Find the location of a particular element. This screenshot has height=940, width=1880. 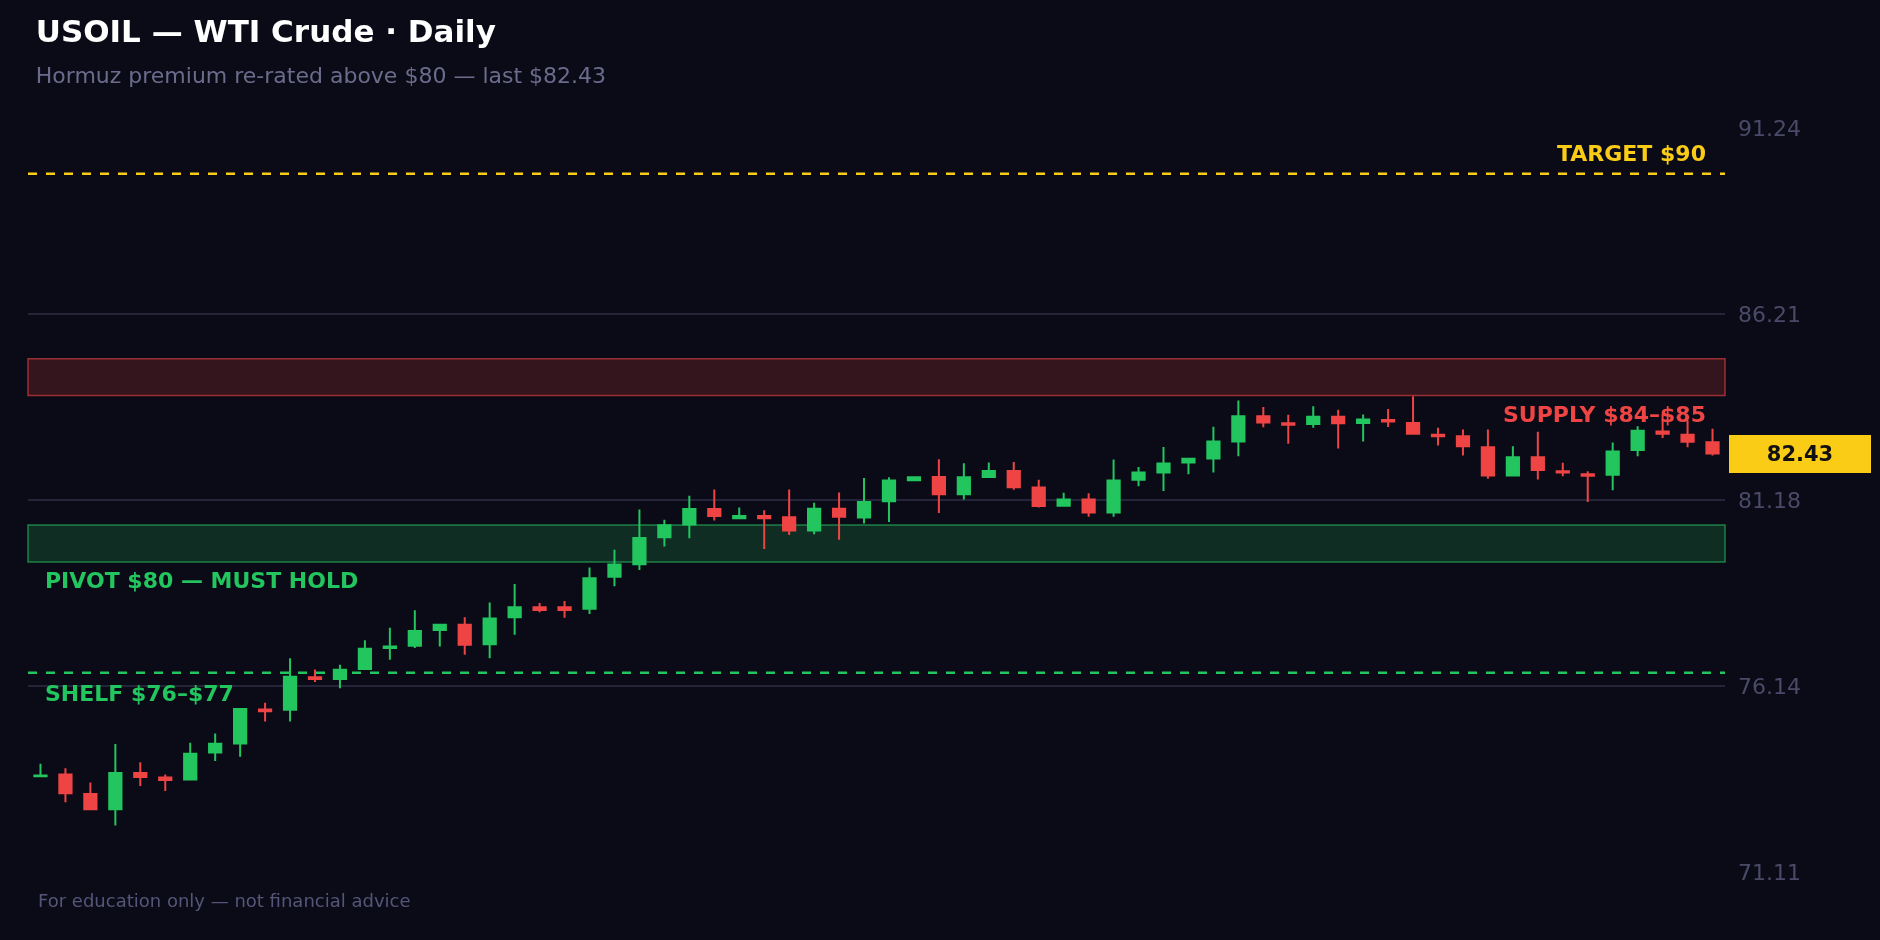

y-tick-label: 86.21 is located at coordinates (1769, 314).